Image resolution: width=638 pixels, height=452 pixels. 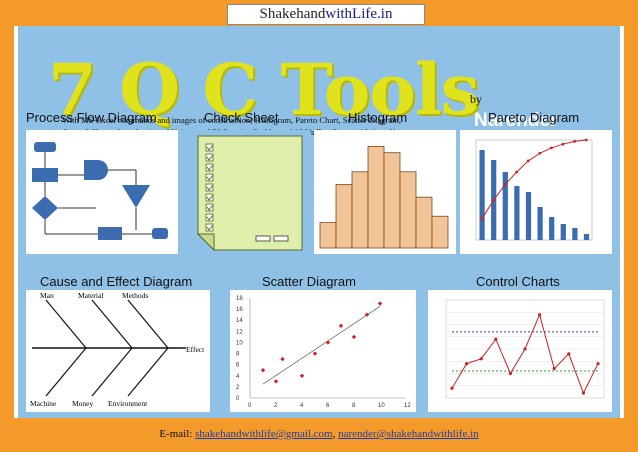 What do you see at coordinates (91, 117) in the screenshot?
I see `process-flow-label: Process Flow Diagram` at bounding box center [91, 117].